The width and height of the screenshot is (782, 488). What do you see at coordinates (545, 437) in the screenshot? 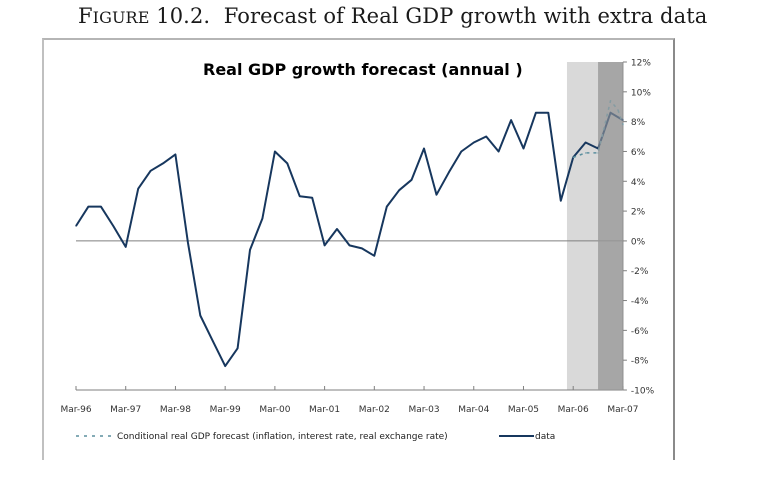
I see `legend-data-label: data` at bounding box center [545, 437].